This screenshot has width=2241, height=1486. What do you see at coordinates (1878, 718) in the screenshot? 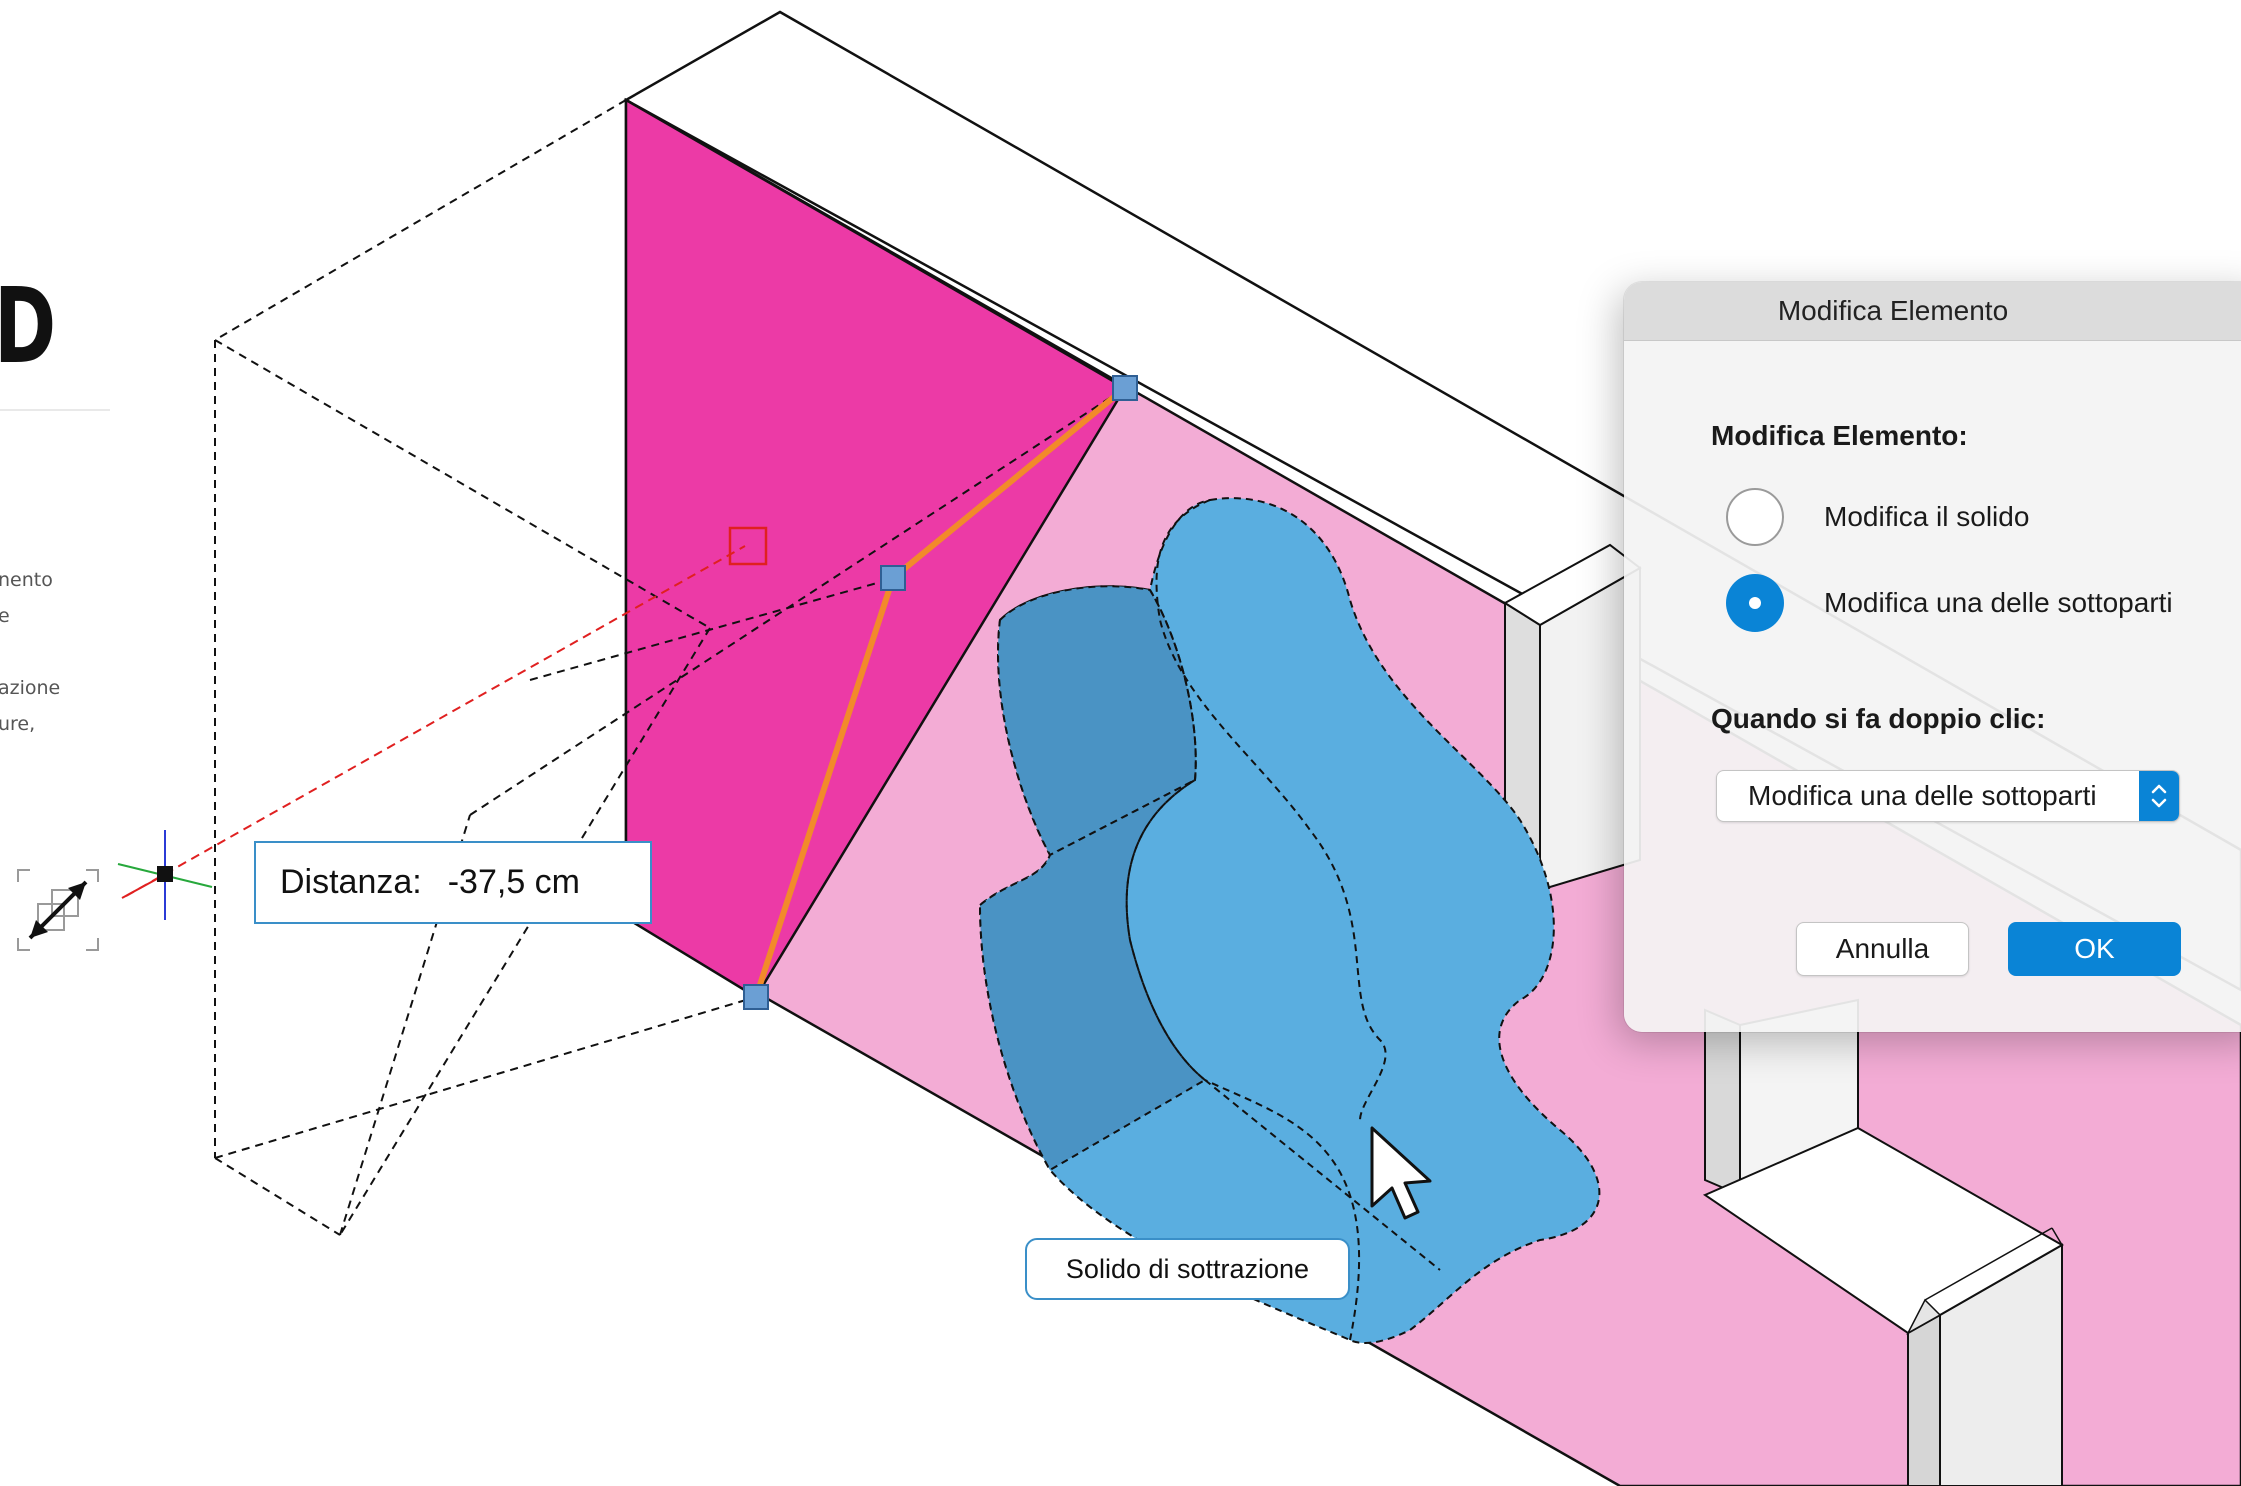
I see `double-click-heading: Quando si fa doppio clic:` at bounding box center [1878, 718].